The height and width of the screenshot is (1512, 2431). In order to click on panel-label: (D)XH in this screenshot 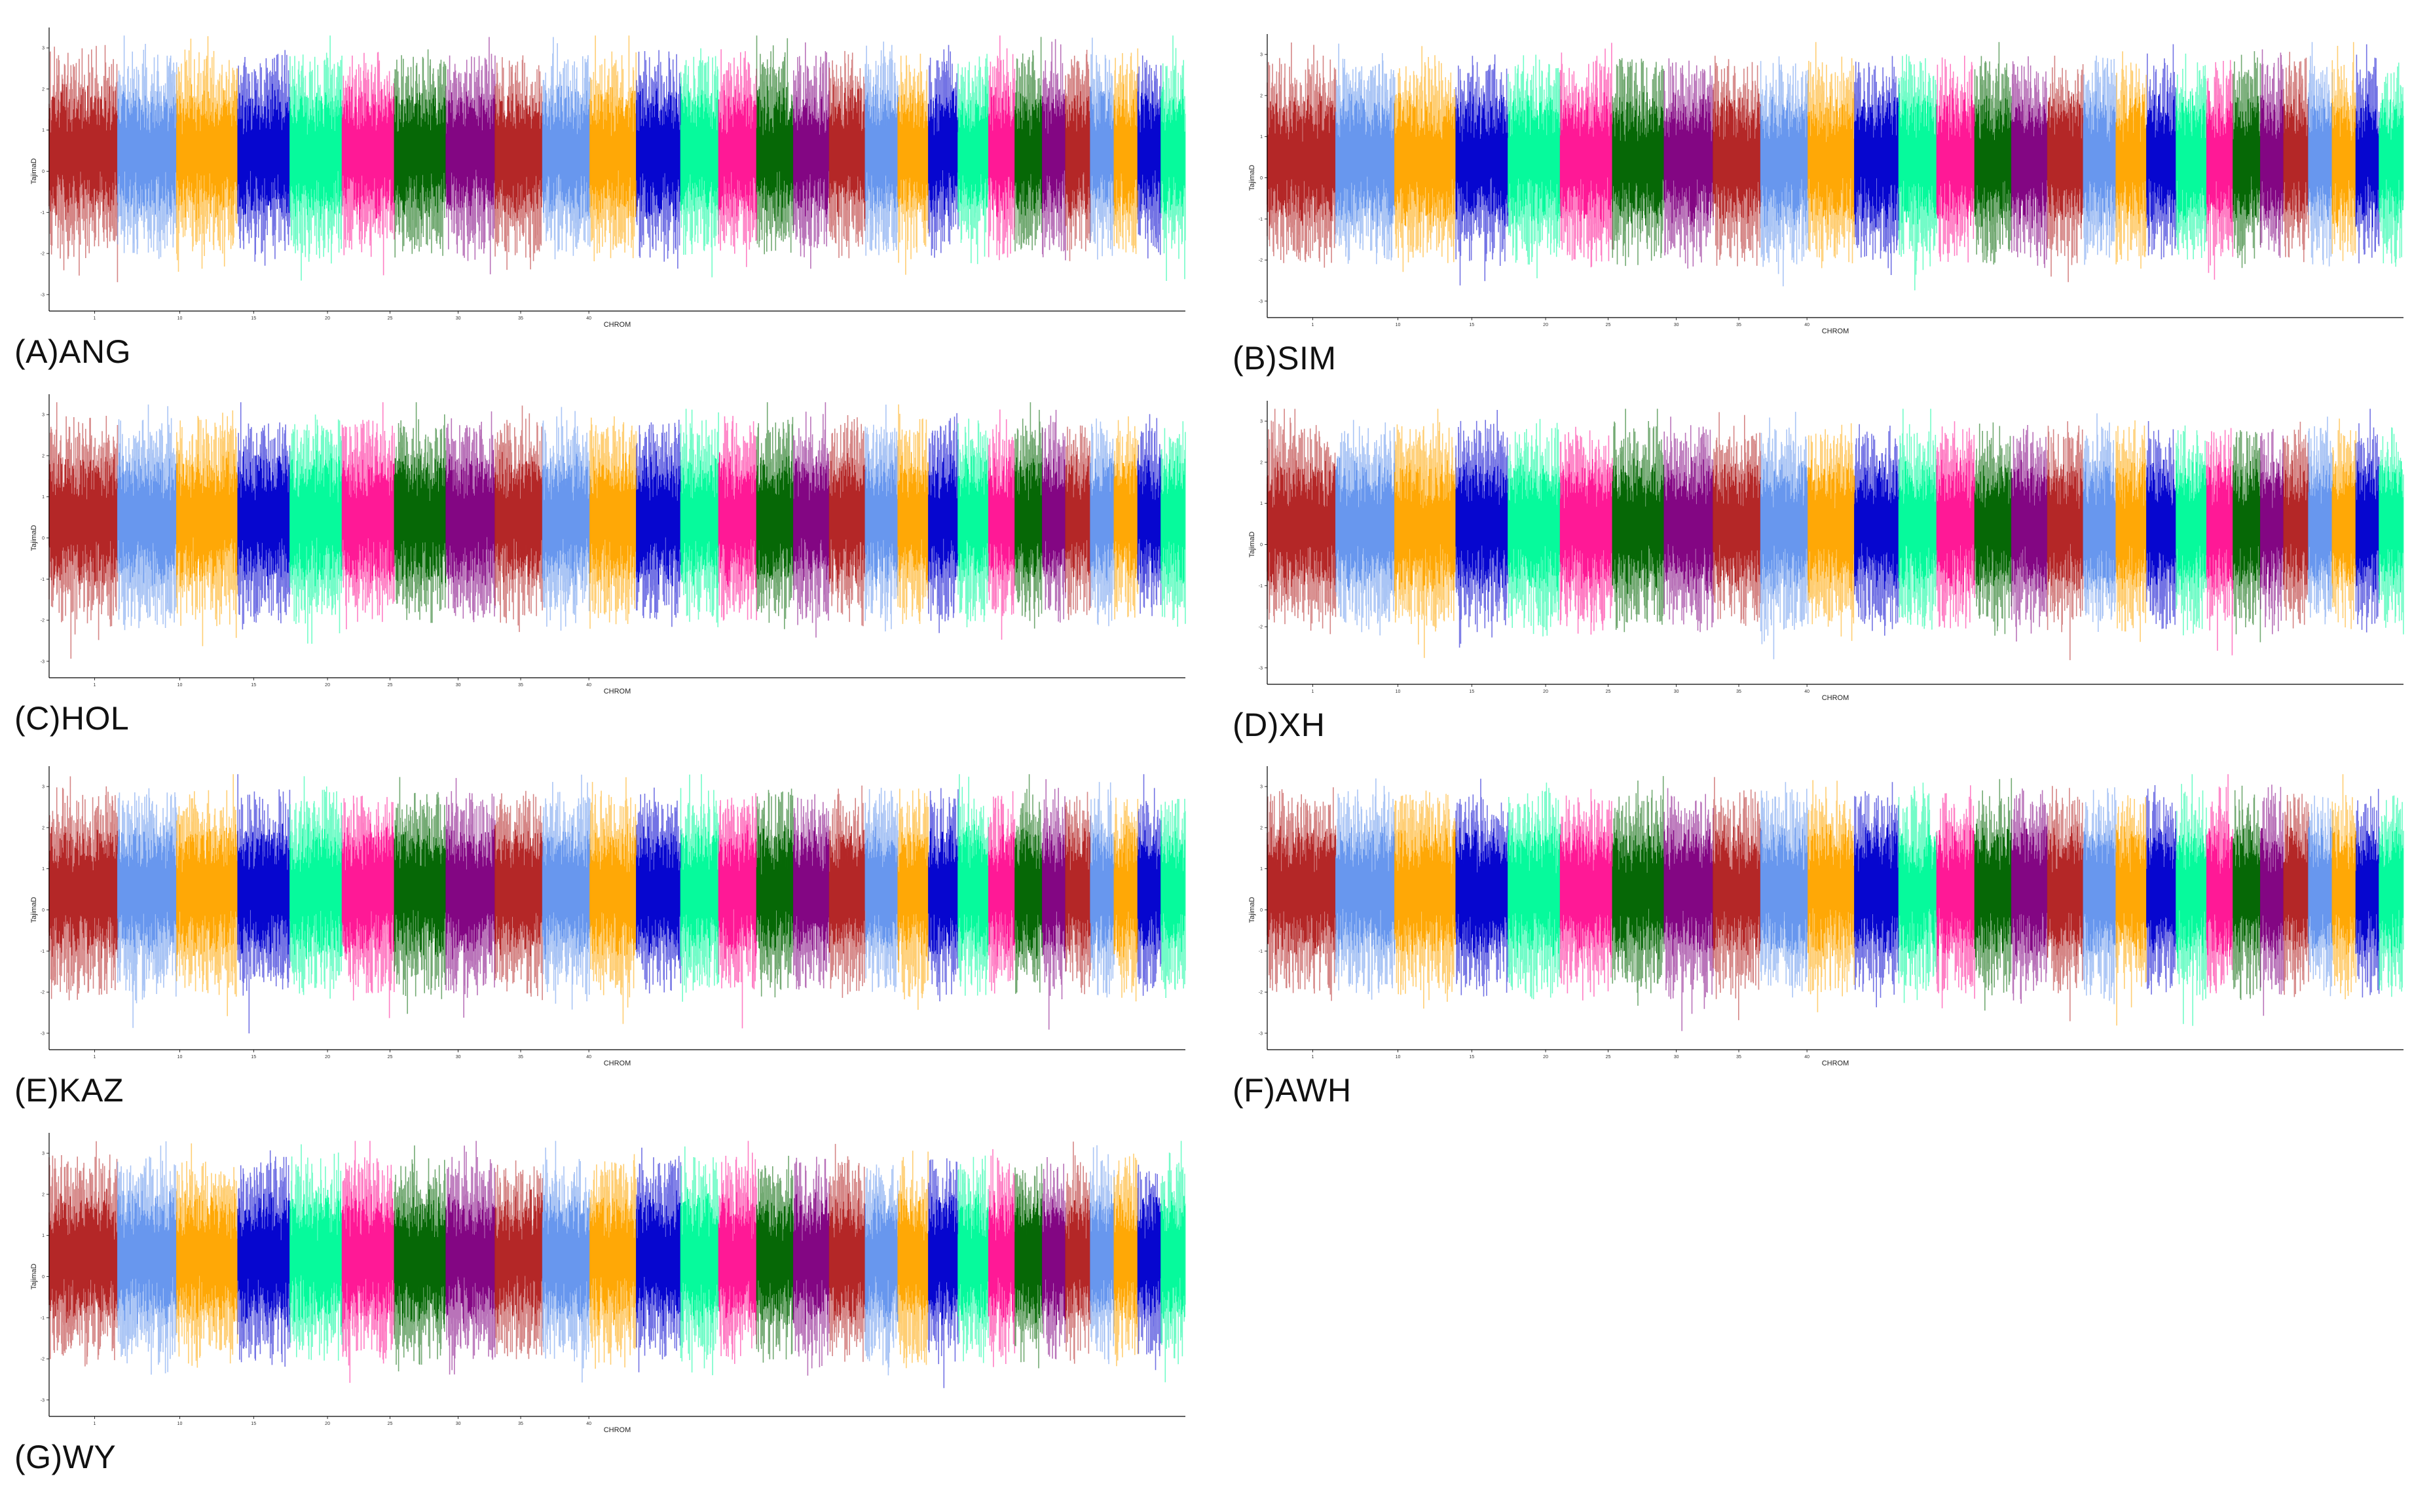, I will do `click(1279, 725)`.